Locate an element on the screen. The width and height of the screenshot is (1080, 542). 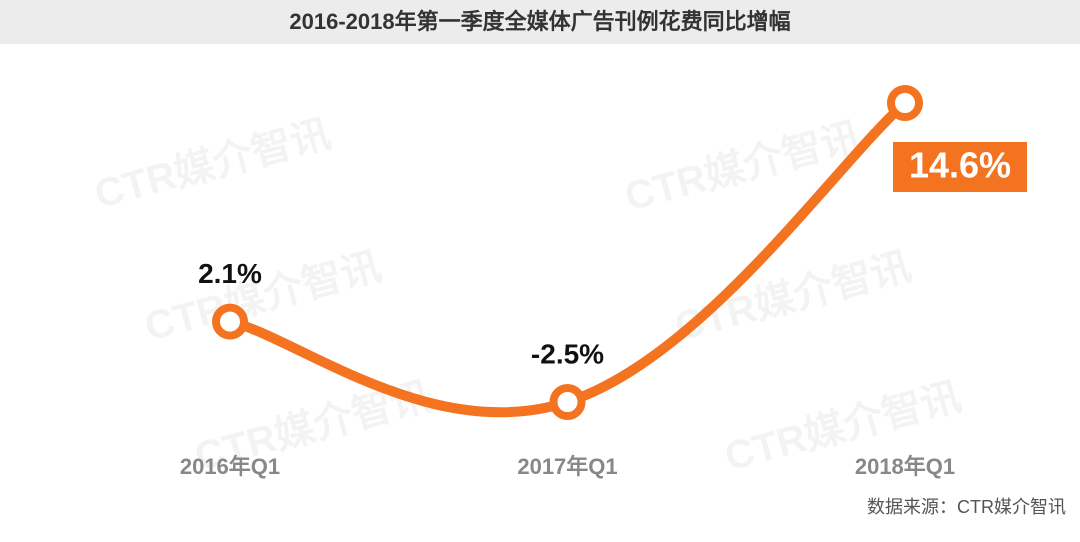
value-label-box is located at coordinates (960, 167).